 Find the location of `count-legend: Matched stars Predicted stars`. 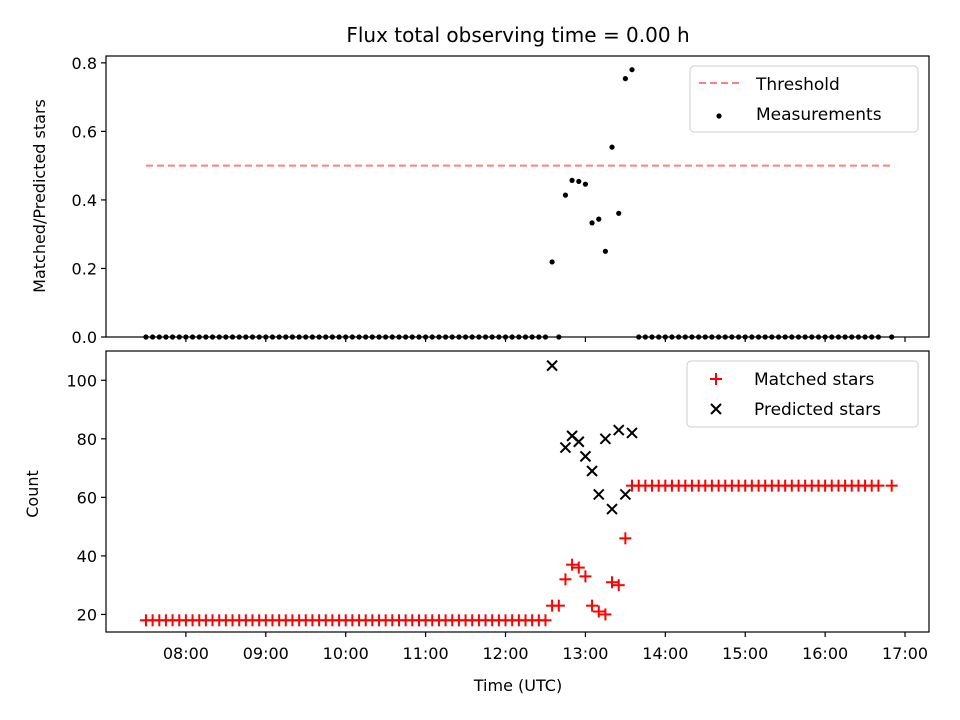

count-legend: Matched stars Predicted stars is located at coordinates (802, 394).